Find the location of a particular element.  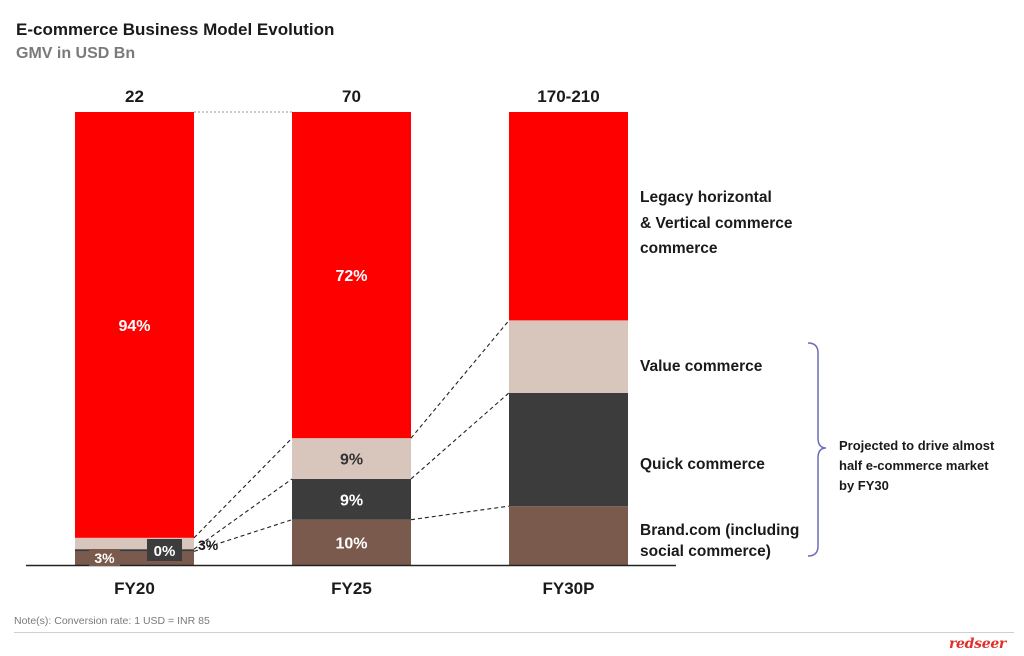

data-label-fy20-quick: 0% is located at coordinates (165, 551).